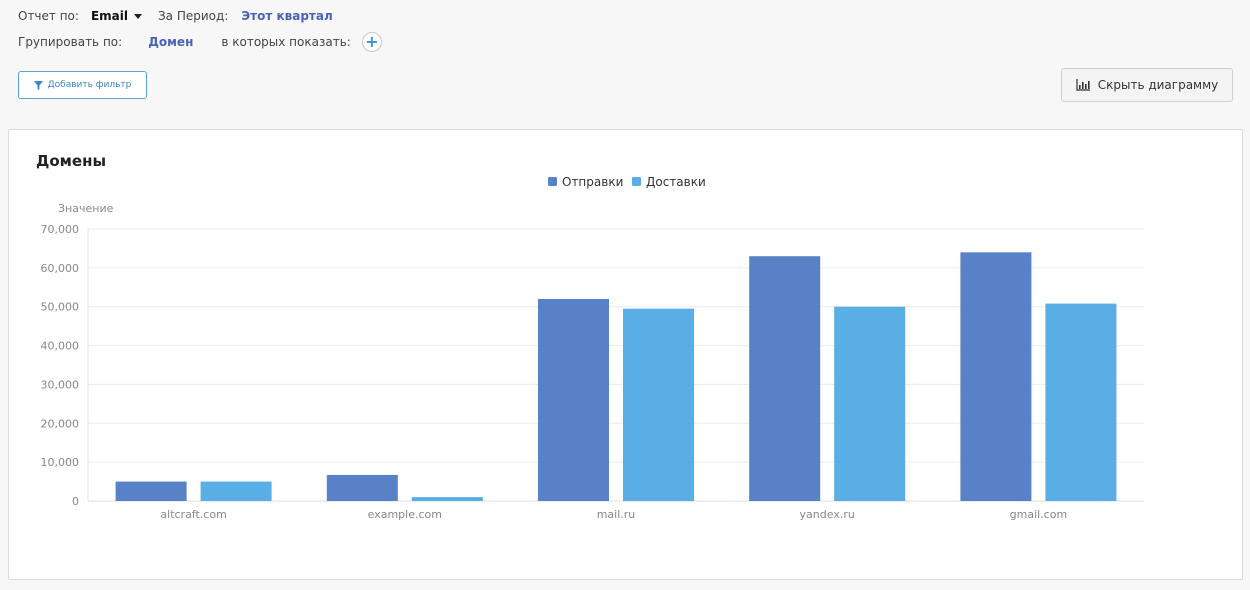 Image resolution: width=1250 pixels, height=590 pixels. Describe the element at coordinates (193, 514) in the screenshot. I see `x-tick-label: altcraft.com` at that location.